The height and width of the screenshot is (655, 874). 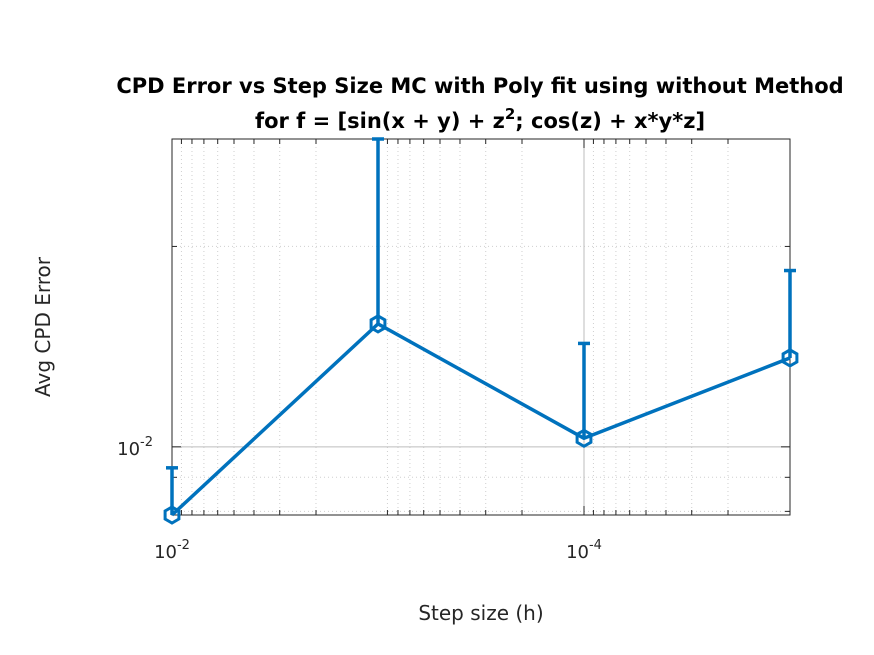 What do you see at coordinates (480, 613) in the screenshot?
I see `x-axis-label: Step size (h)` at bounding box center [480, 613].